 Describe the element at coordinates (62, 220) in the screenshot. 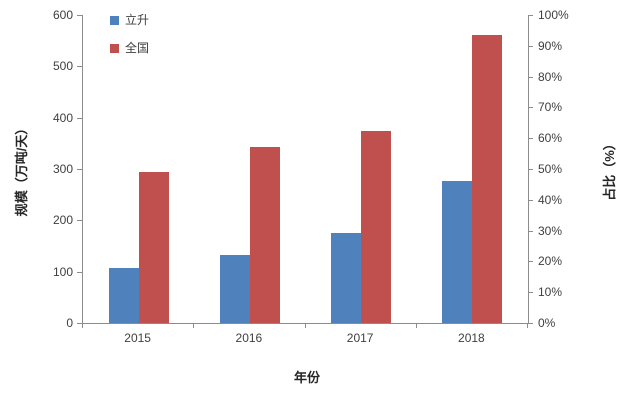

I see `left-axis-tick-label: 200` at that location.